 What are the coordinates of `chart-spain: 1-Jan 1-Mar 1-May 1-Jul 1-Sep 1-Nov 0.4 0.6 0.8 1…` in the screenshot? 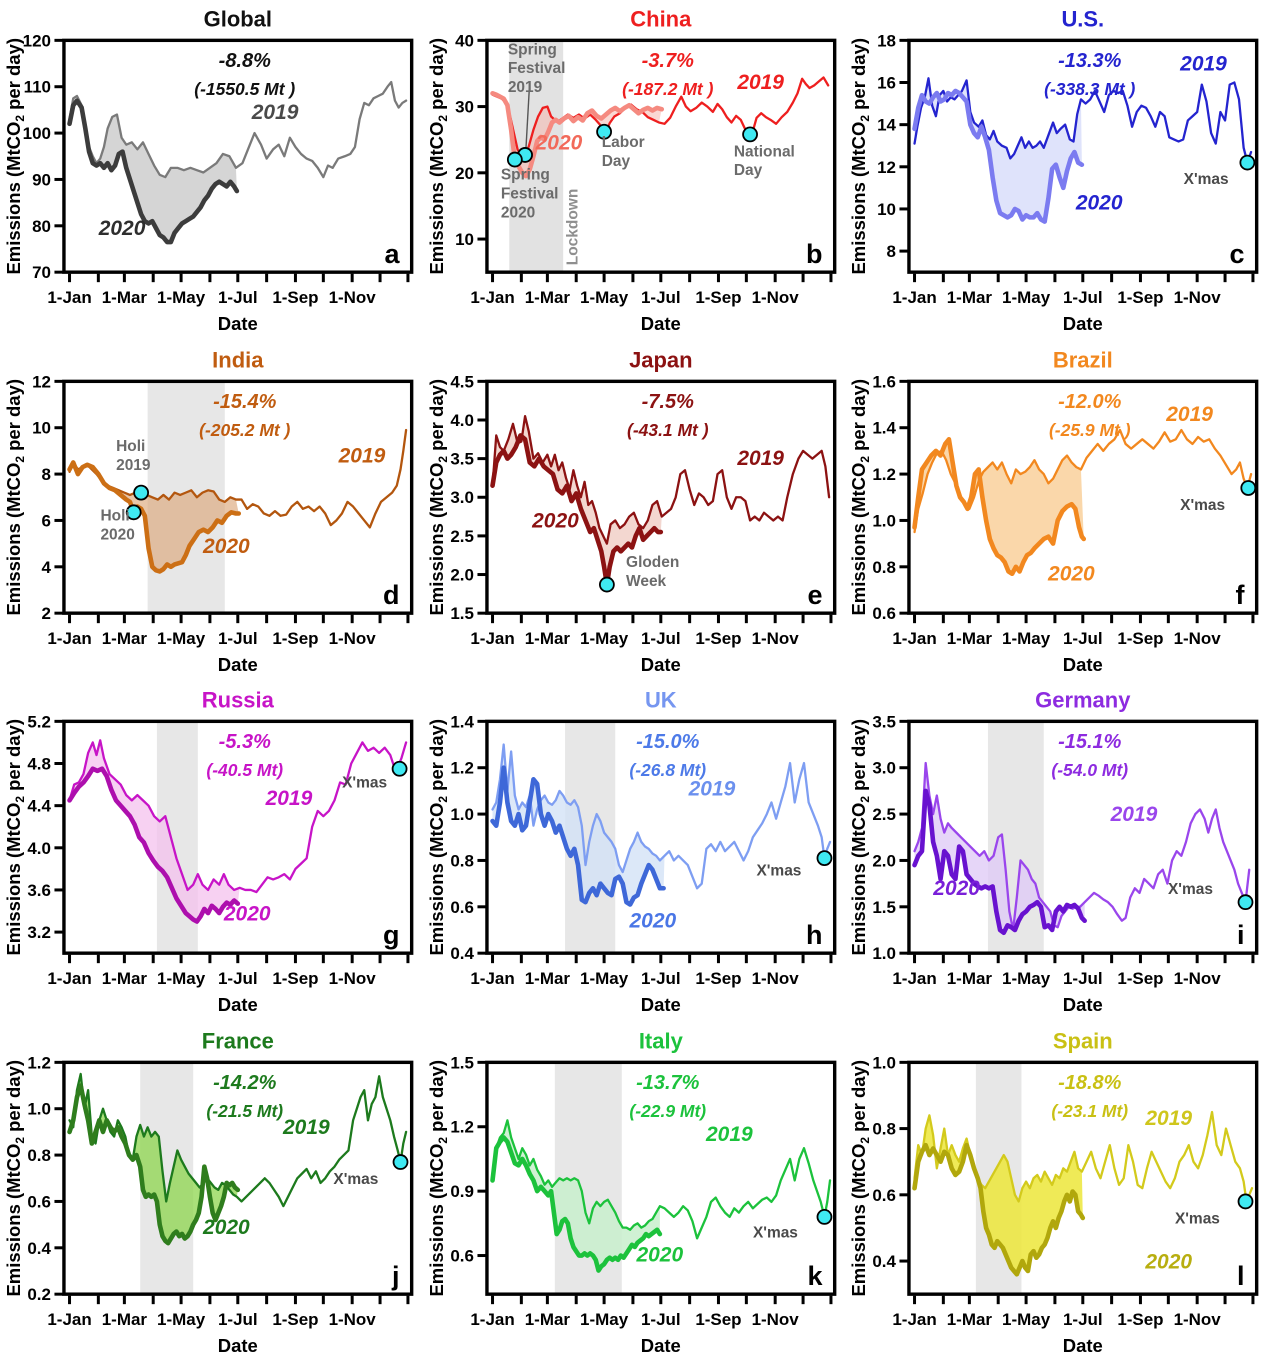 It's located at (1053, 1192).